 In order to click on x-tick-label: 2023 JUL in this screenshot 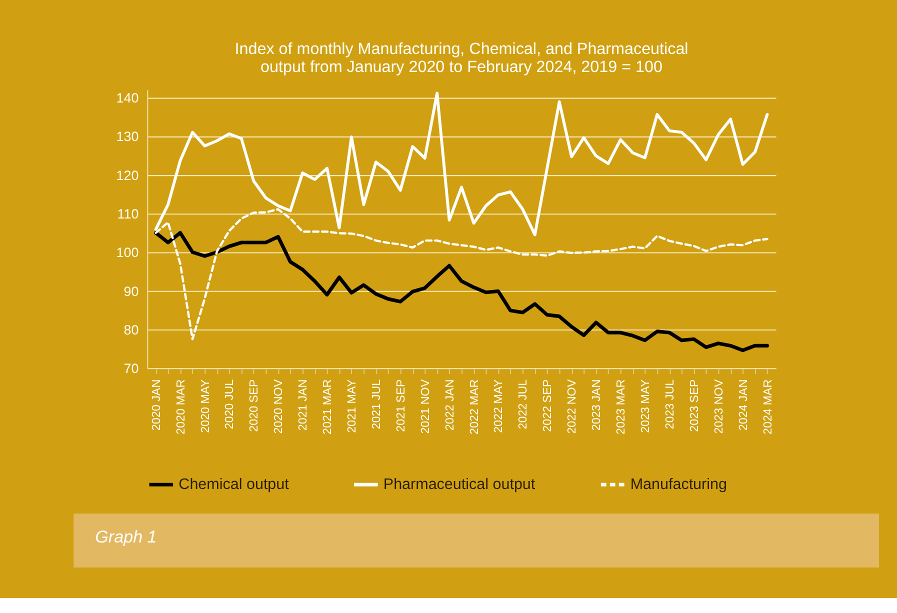, I will do `click(669, 404)`.